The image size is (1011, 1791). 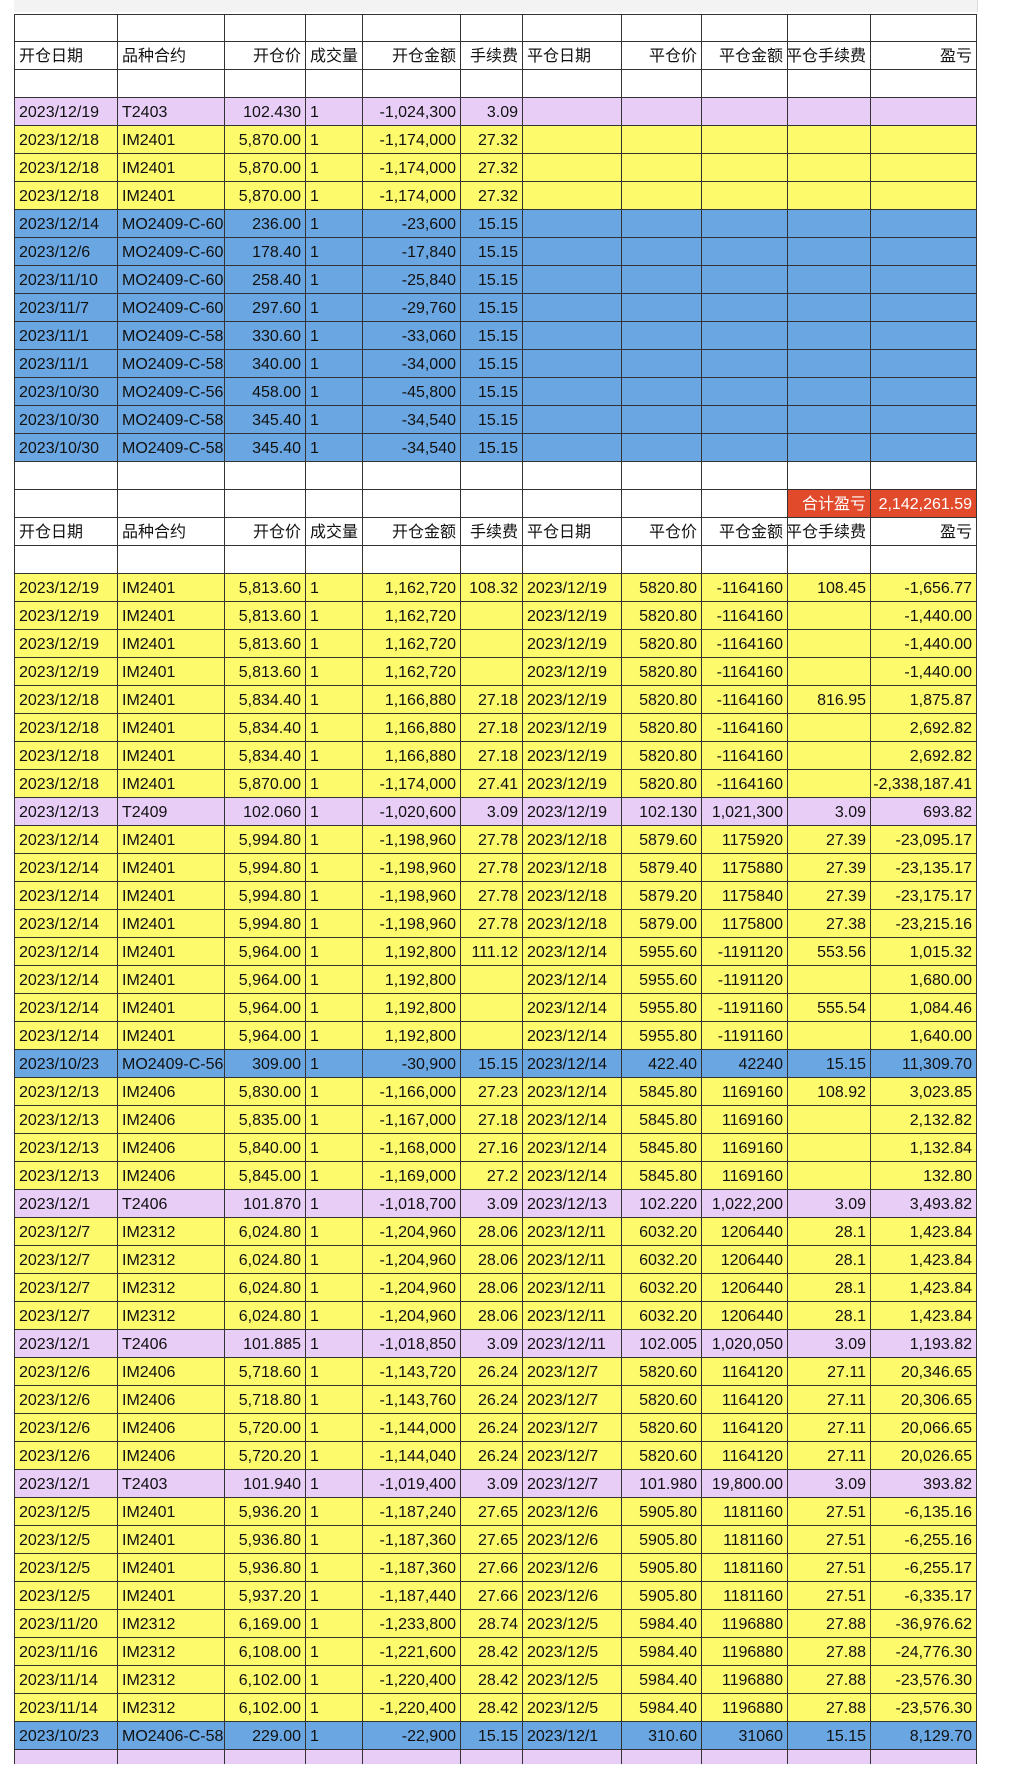 I want to click on cell-text: -23,175.17, so click(x=933, y=896).